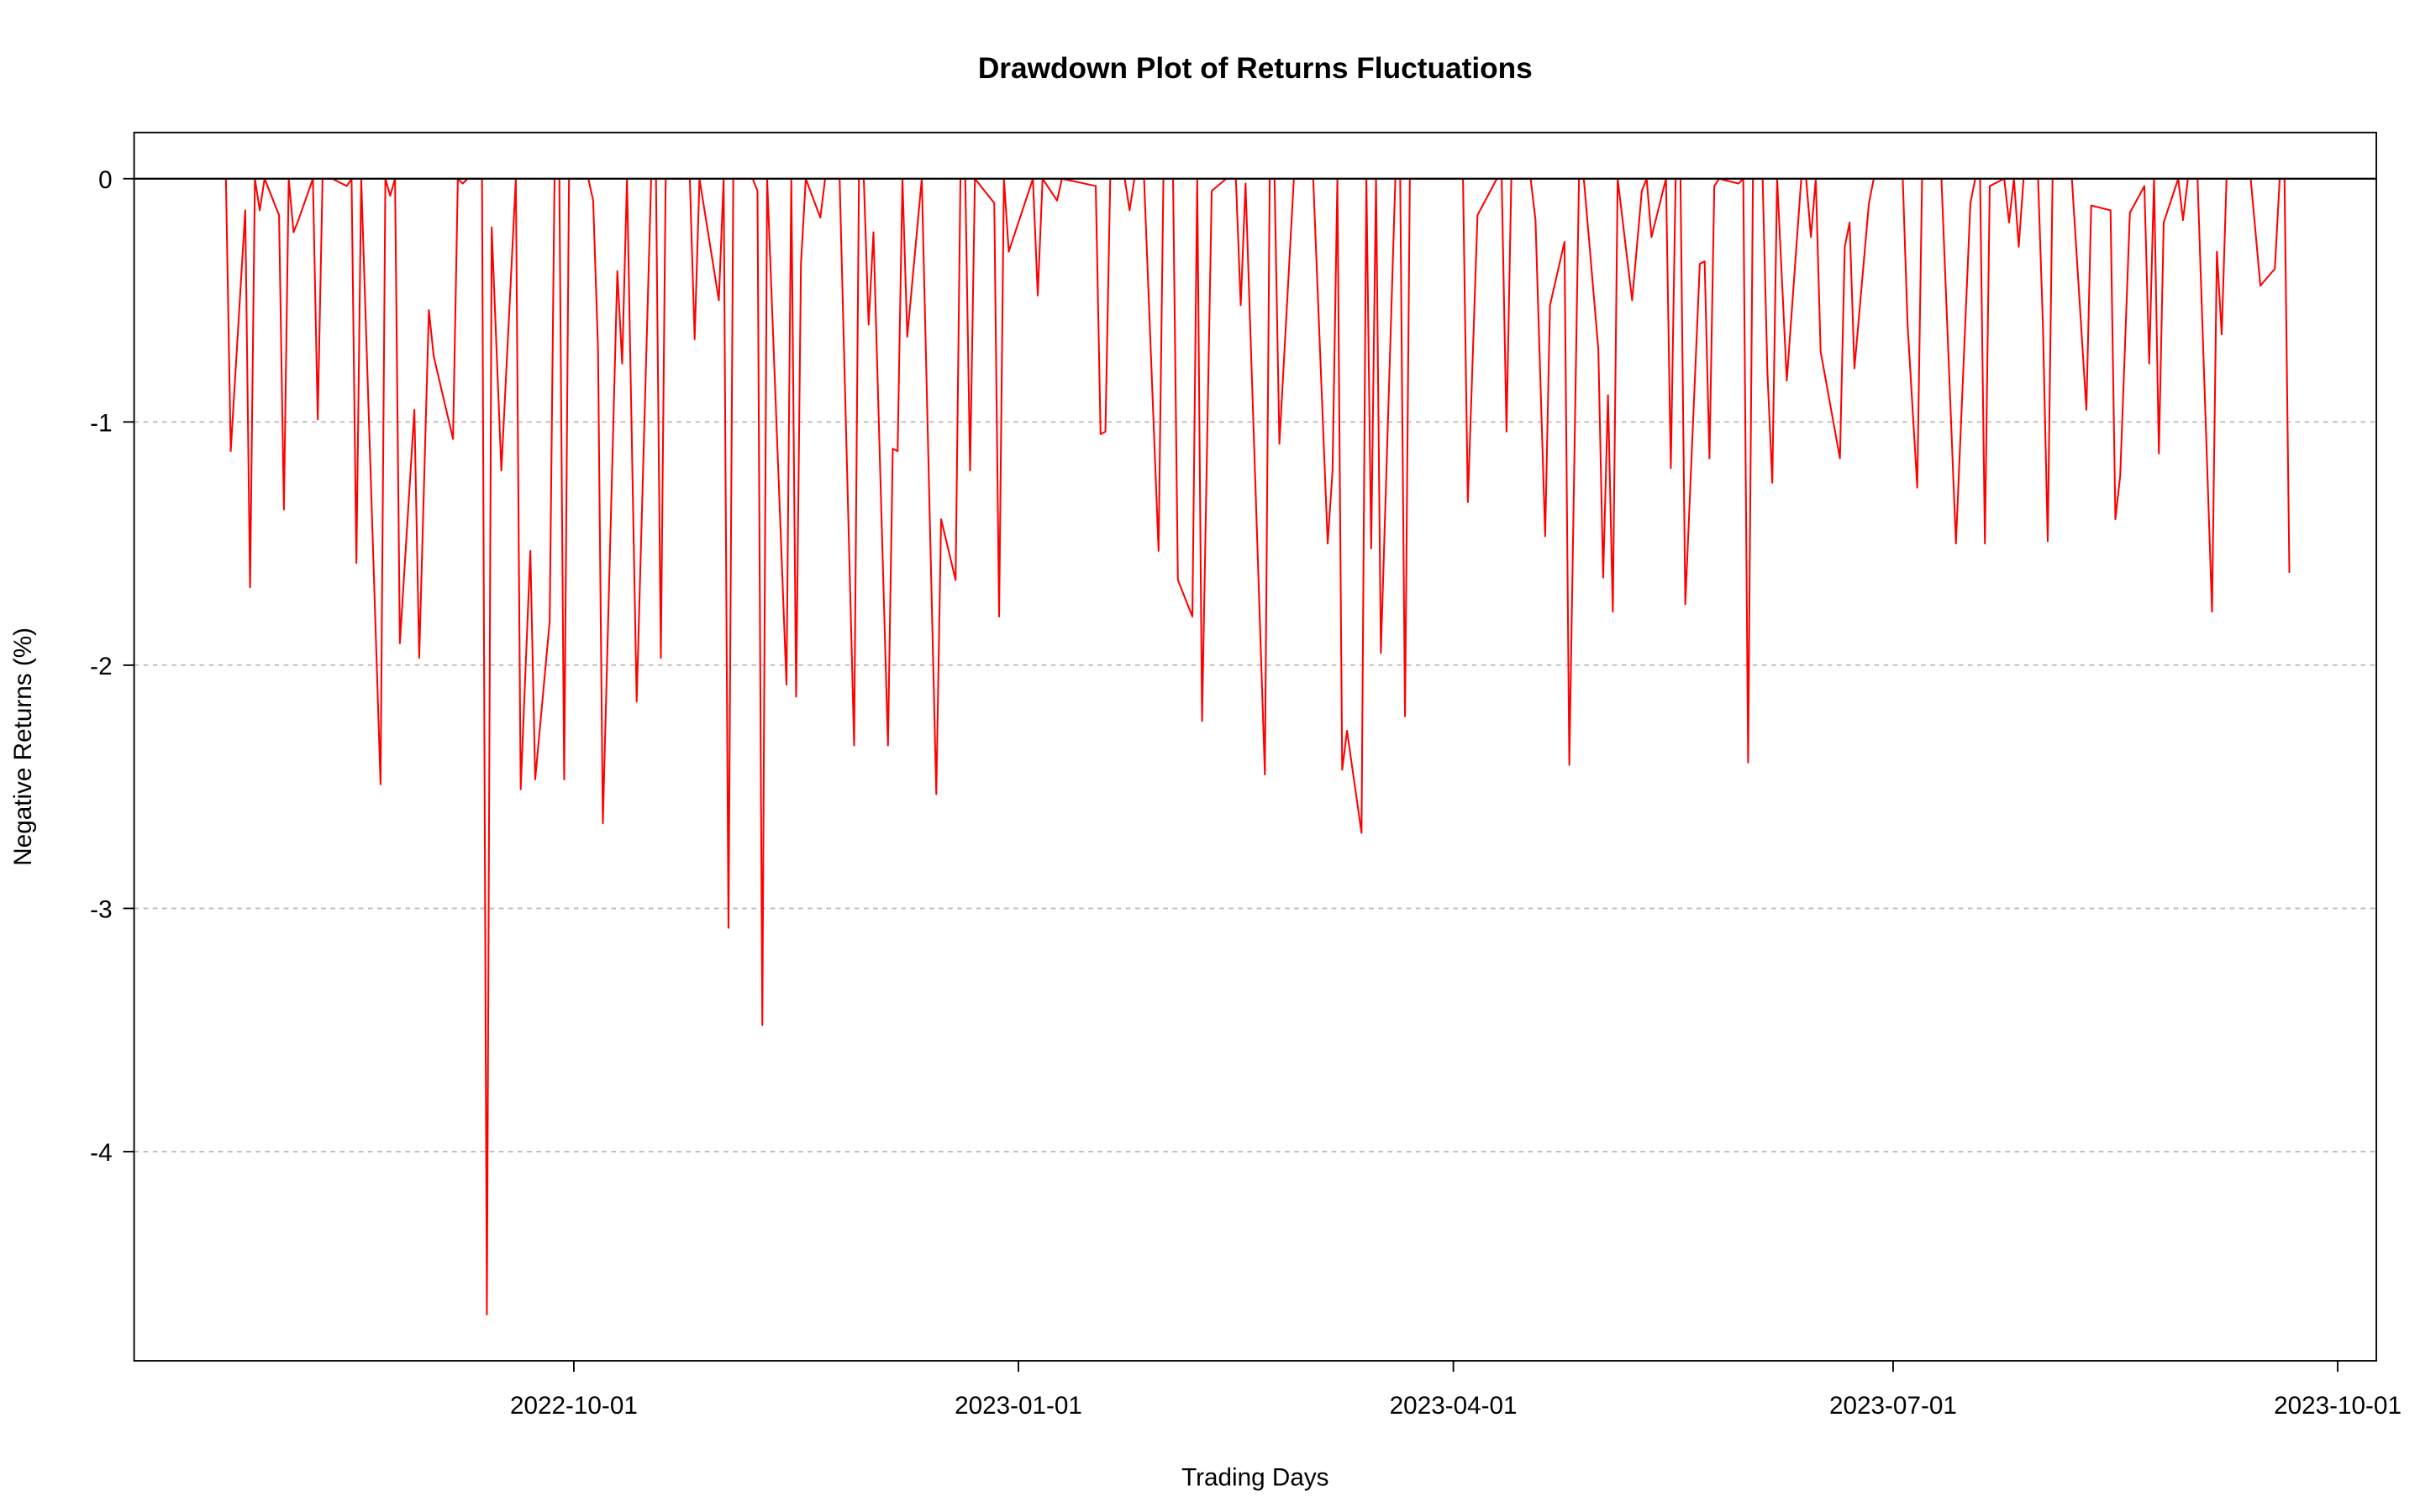  What do you see at coordinates (1893, 1406) in the screenshot?
I see `x-tick-label: 2023-07-01` at bounding box center [1893, 1406].